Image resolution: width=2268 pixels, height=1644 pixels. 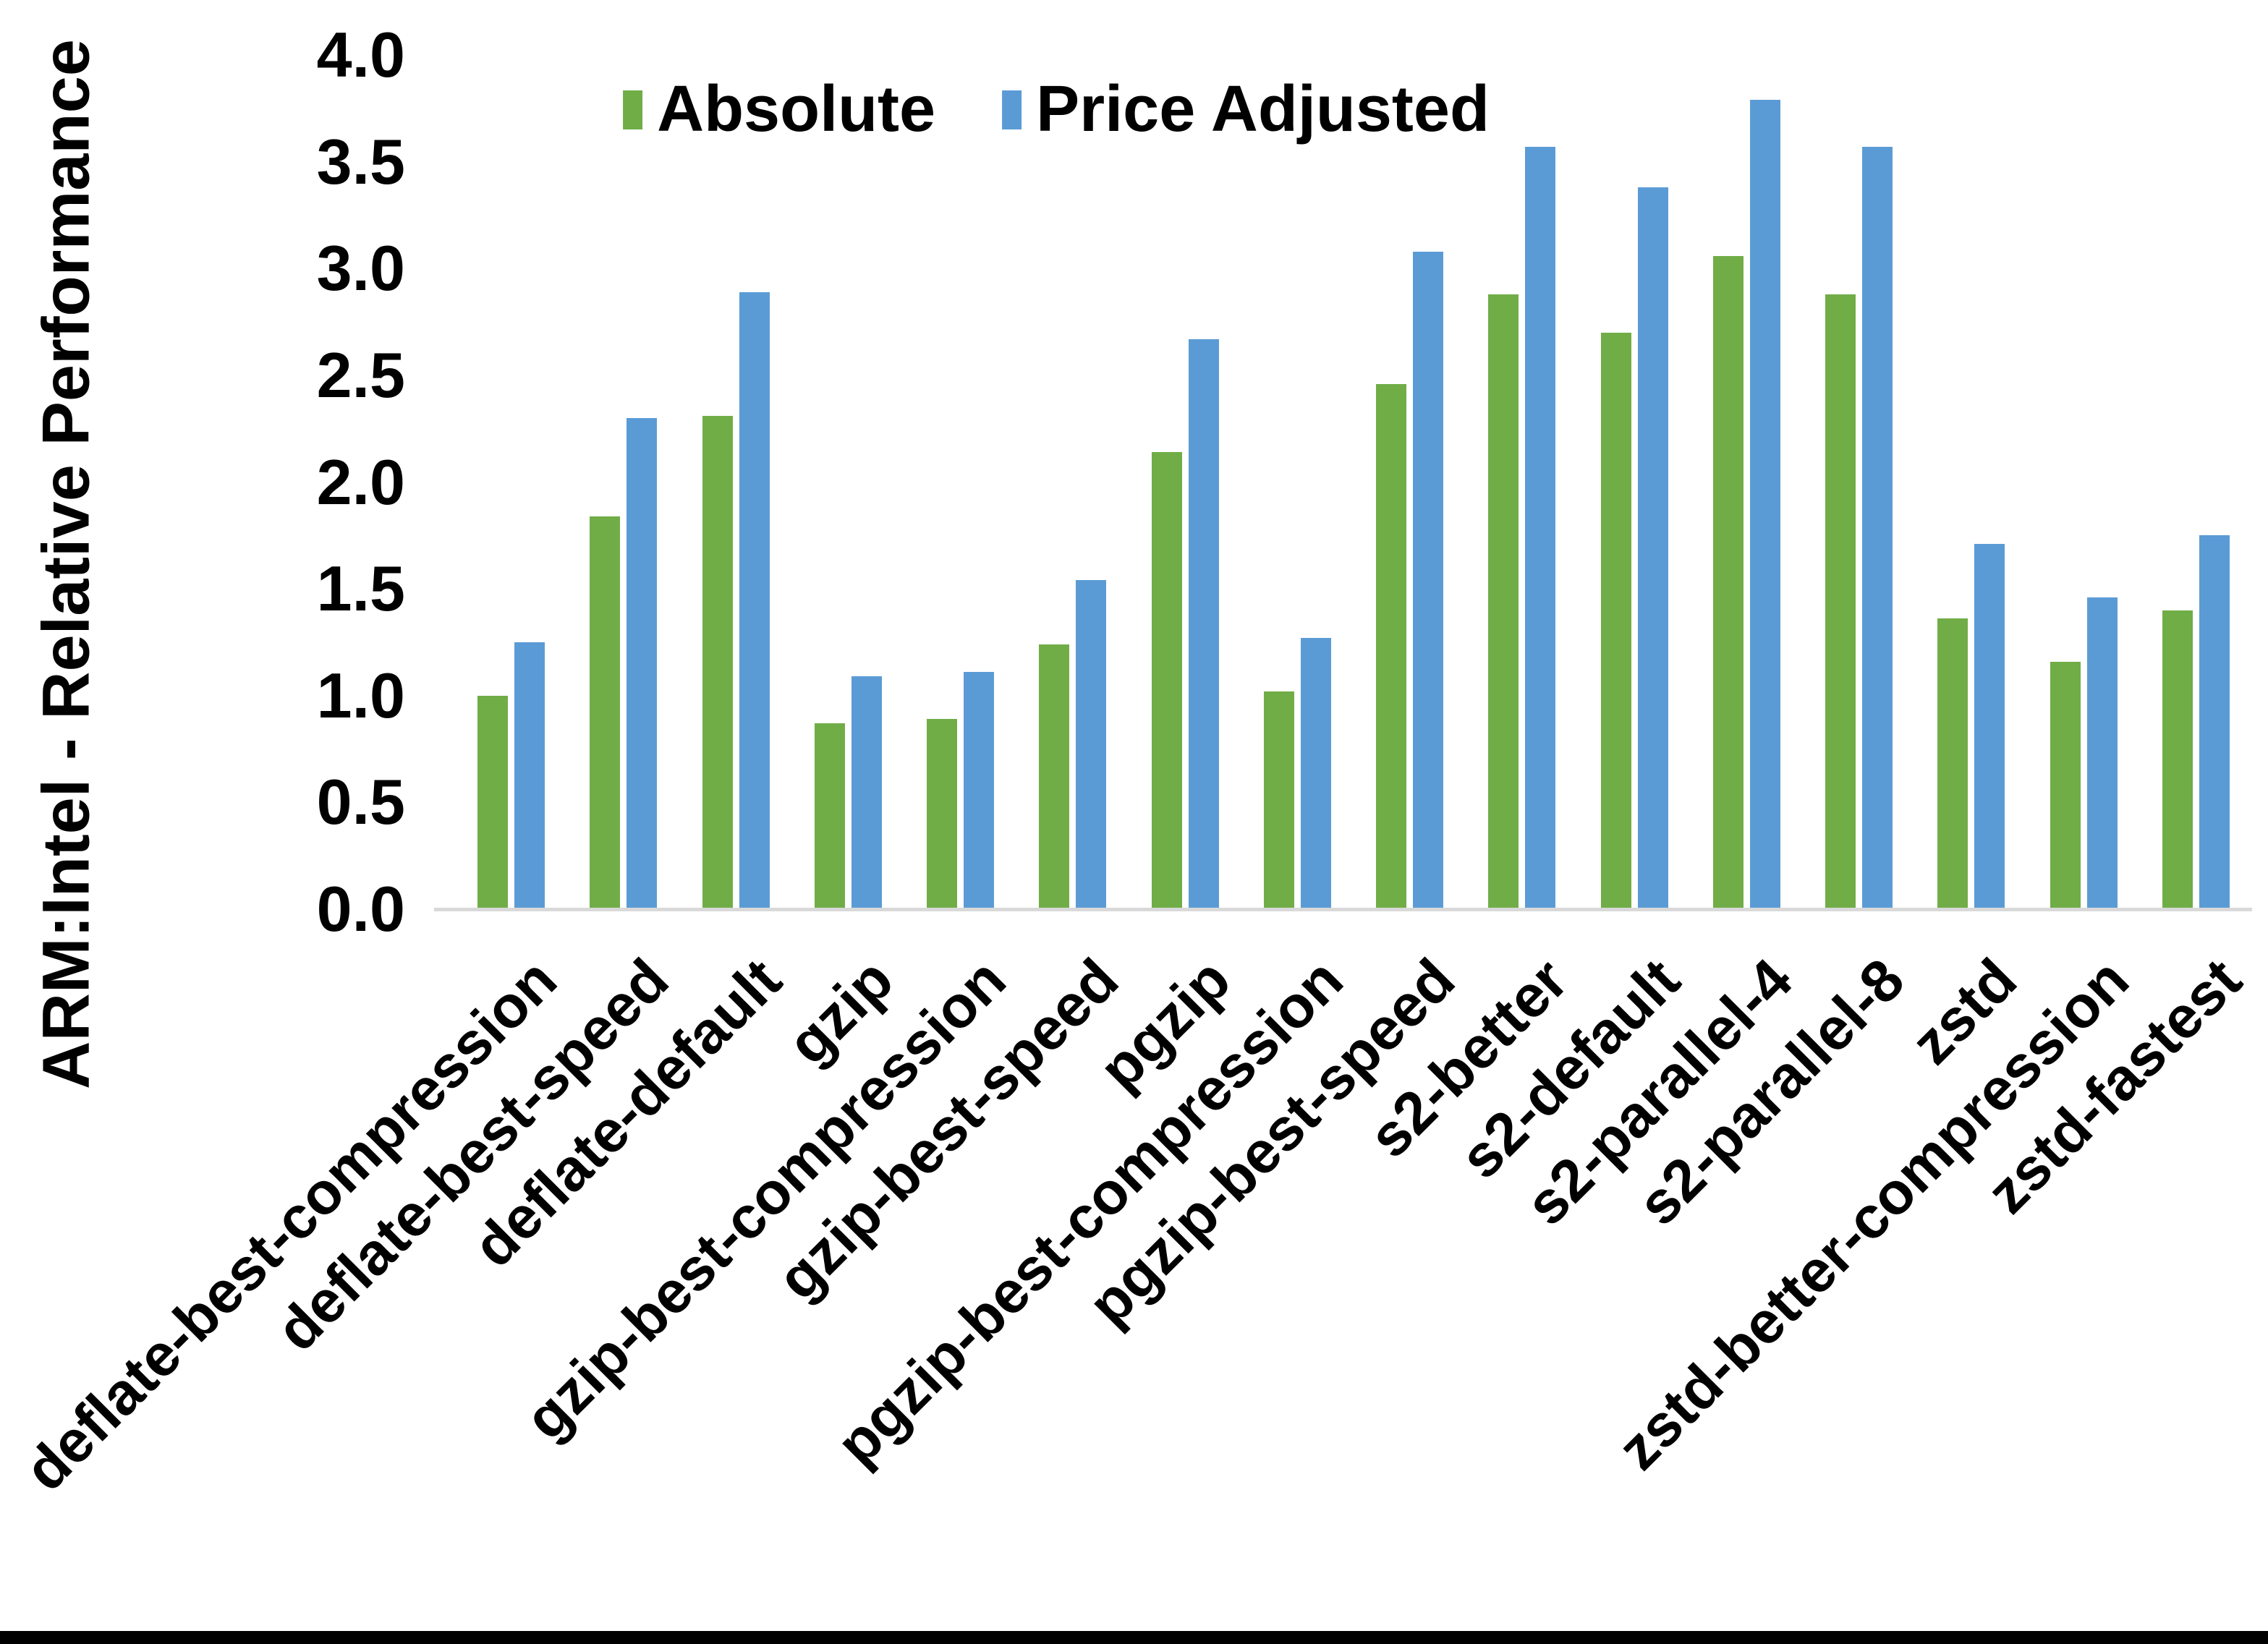 I want to click on bar-price-adjusted-pgzip, so click(x=1203, y=623).